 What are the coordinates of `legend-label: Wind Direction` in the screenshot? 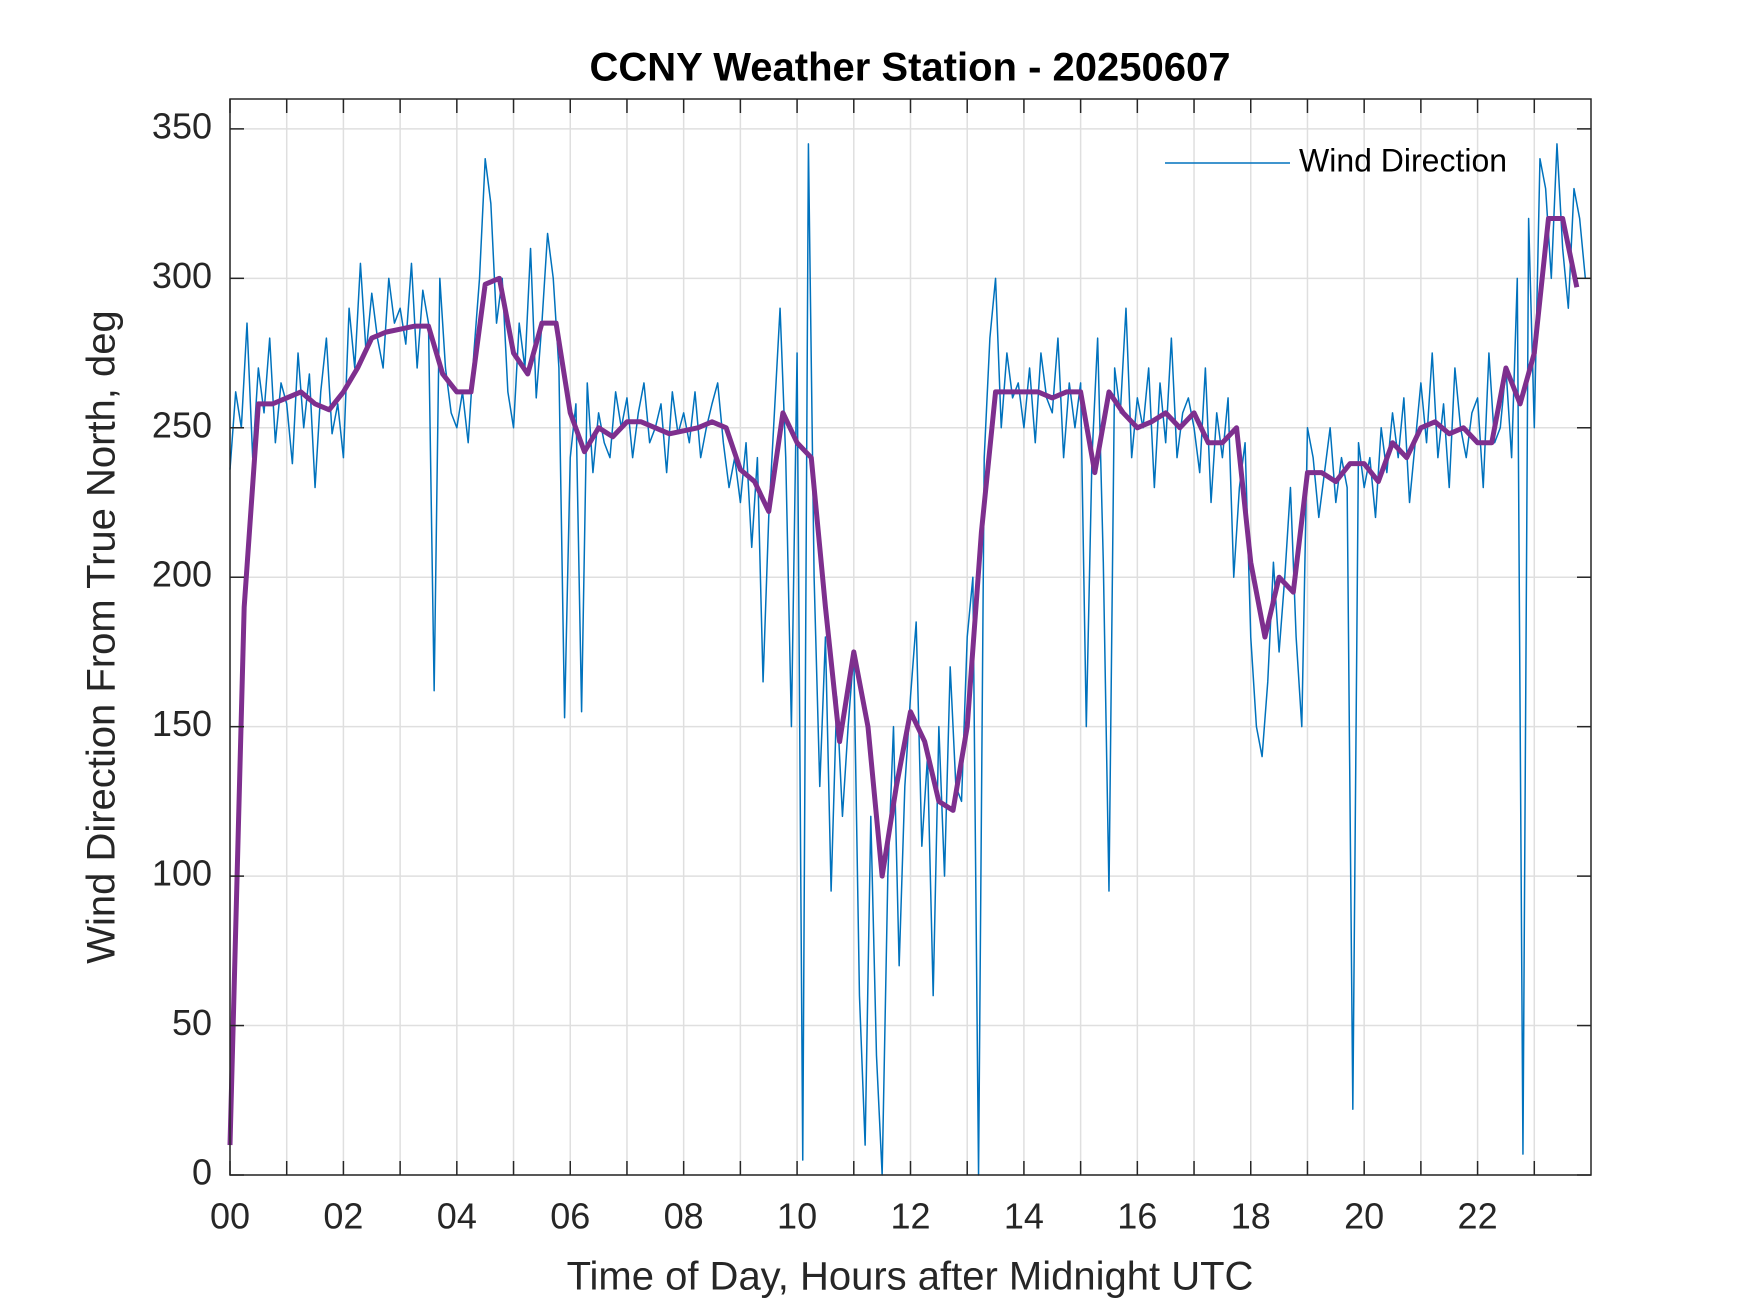 It's located at (1403, 160).